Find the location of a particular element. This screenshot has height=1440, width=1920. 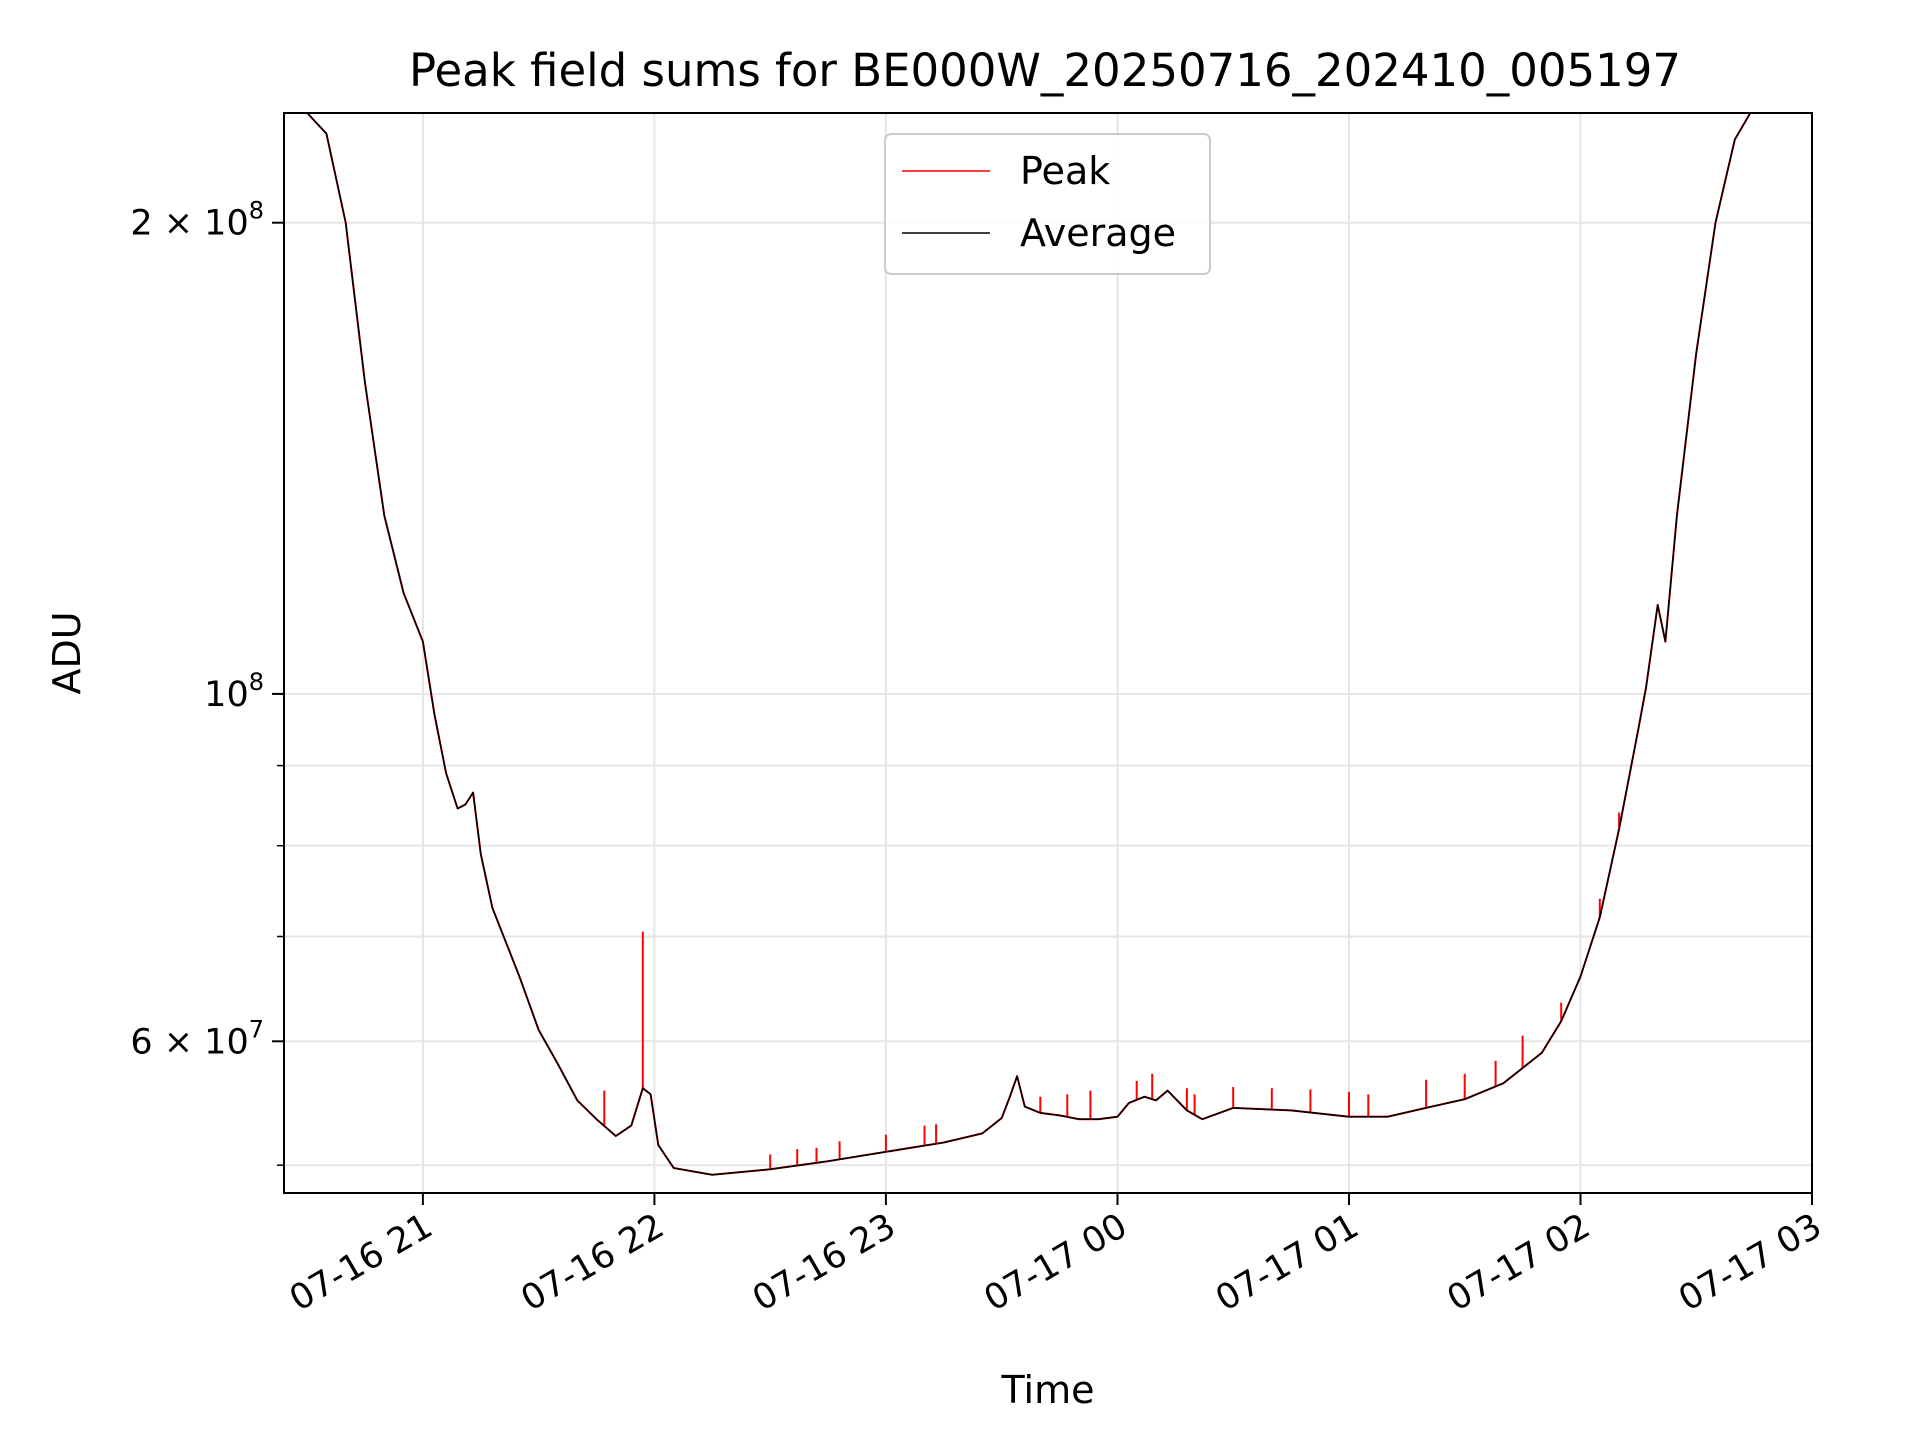

y-axis-ticks: 108 2 × 108 6 × 107 is located at coordinates (207, 681).